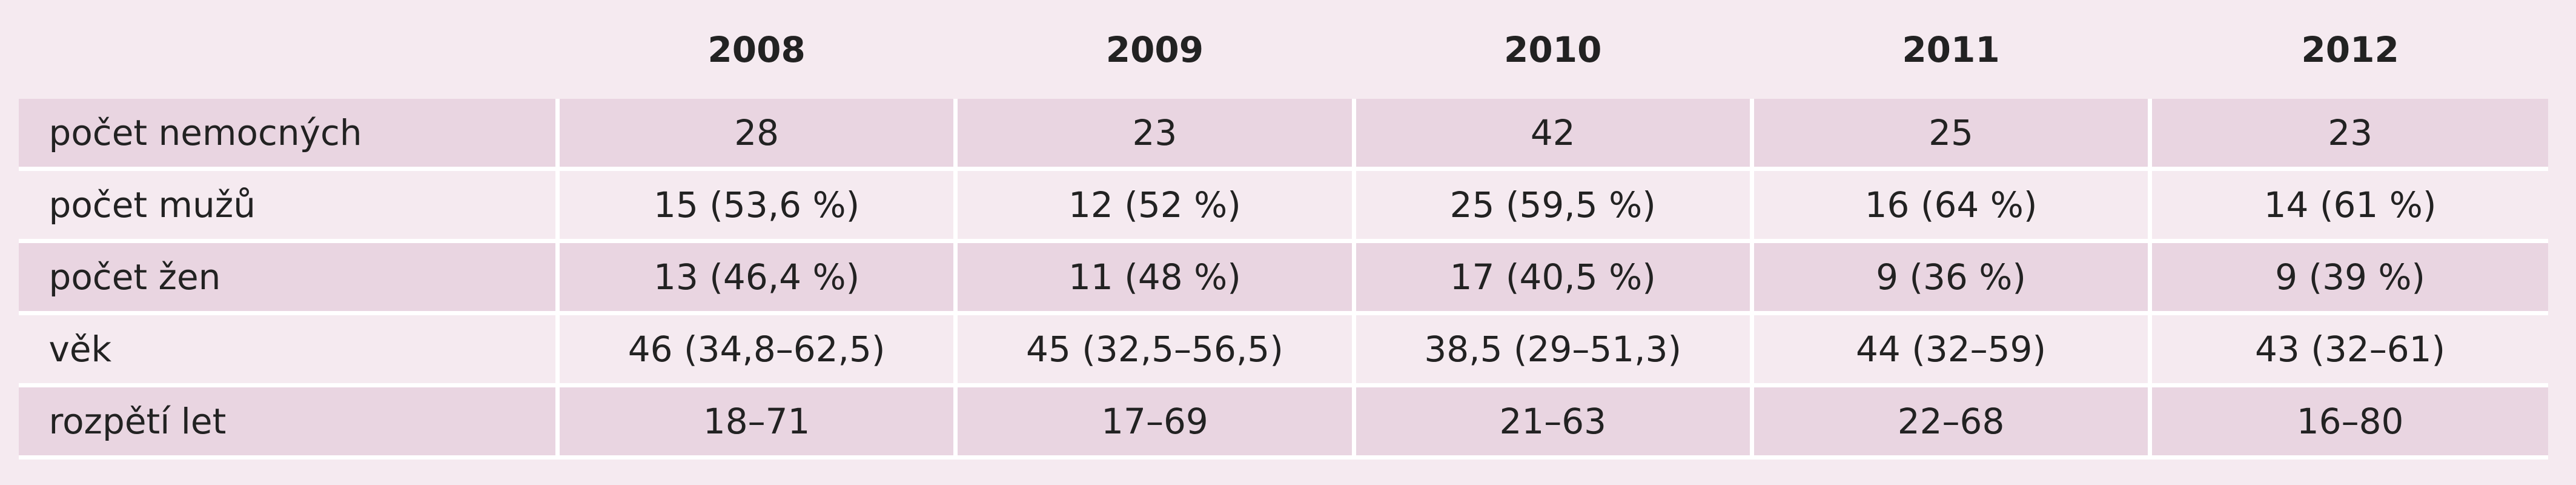  What do you see at coordinates (1552, 278) in the screenshot?
I see `cell: 17 (40,5 %)` at bounding box center [1552, 278].